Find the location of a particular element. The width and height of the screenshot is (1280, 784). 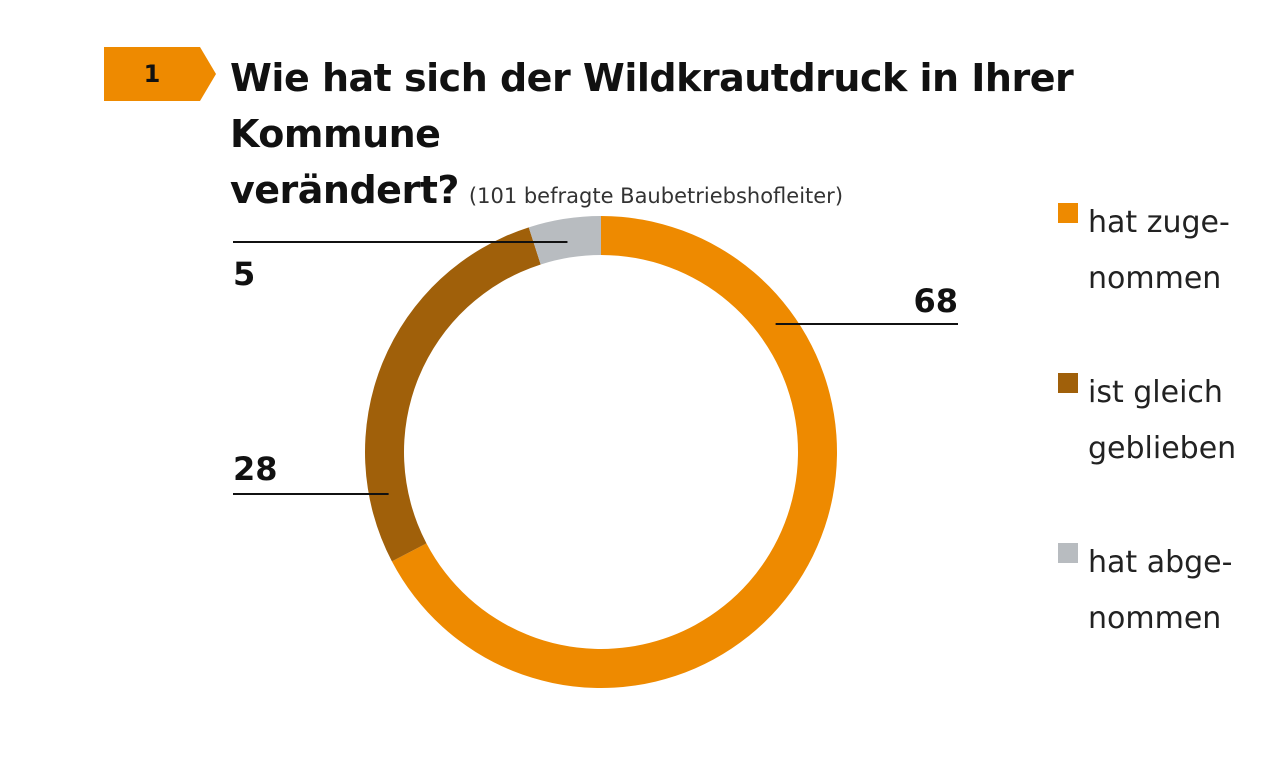

legend-item-abgenommen: hat abge- nommen is located at coordinates (1163, 620).